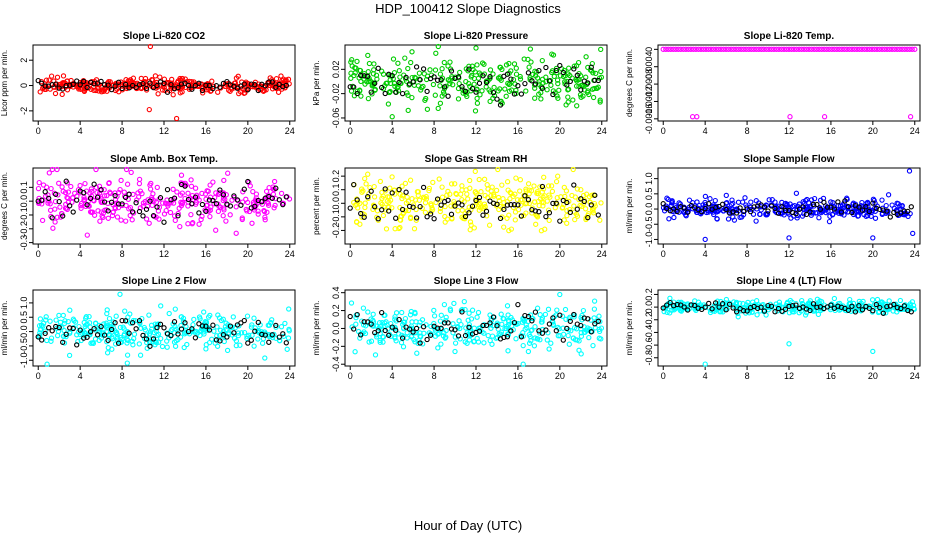 The width and height of the screenshot is (936, 540). I want to click on y-tick-label: -0.2, so click(24, 229).